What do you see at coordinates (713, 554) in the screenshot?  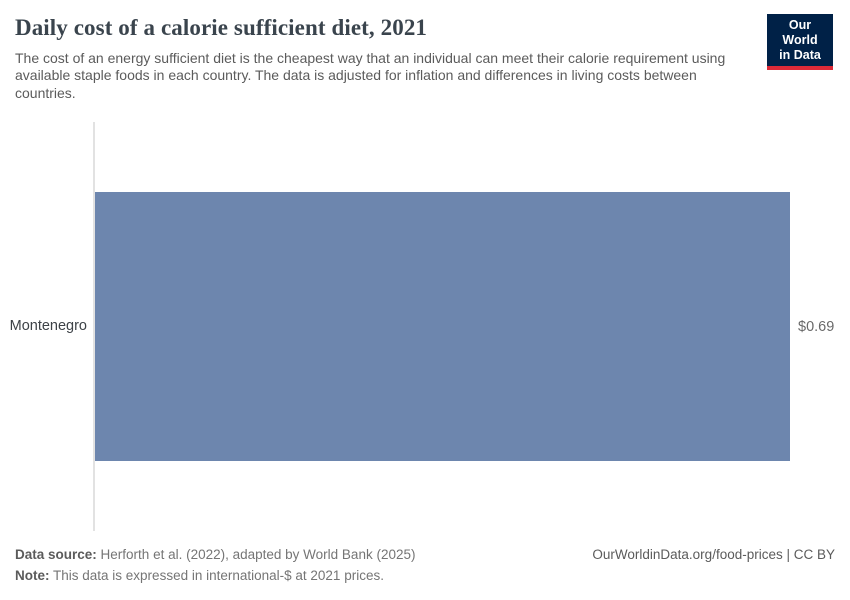 I see `footer-license-link: OurWorldinData.org/food-prices | CC BY` at bounding box center [713, 554].